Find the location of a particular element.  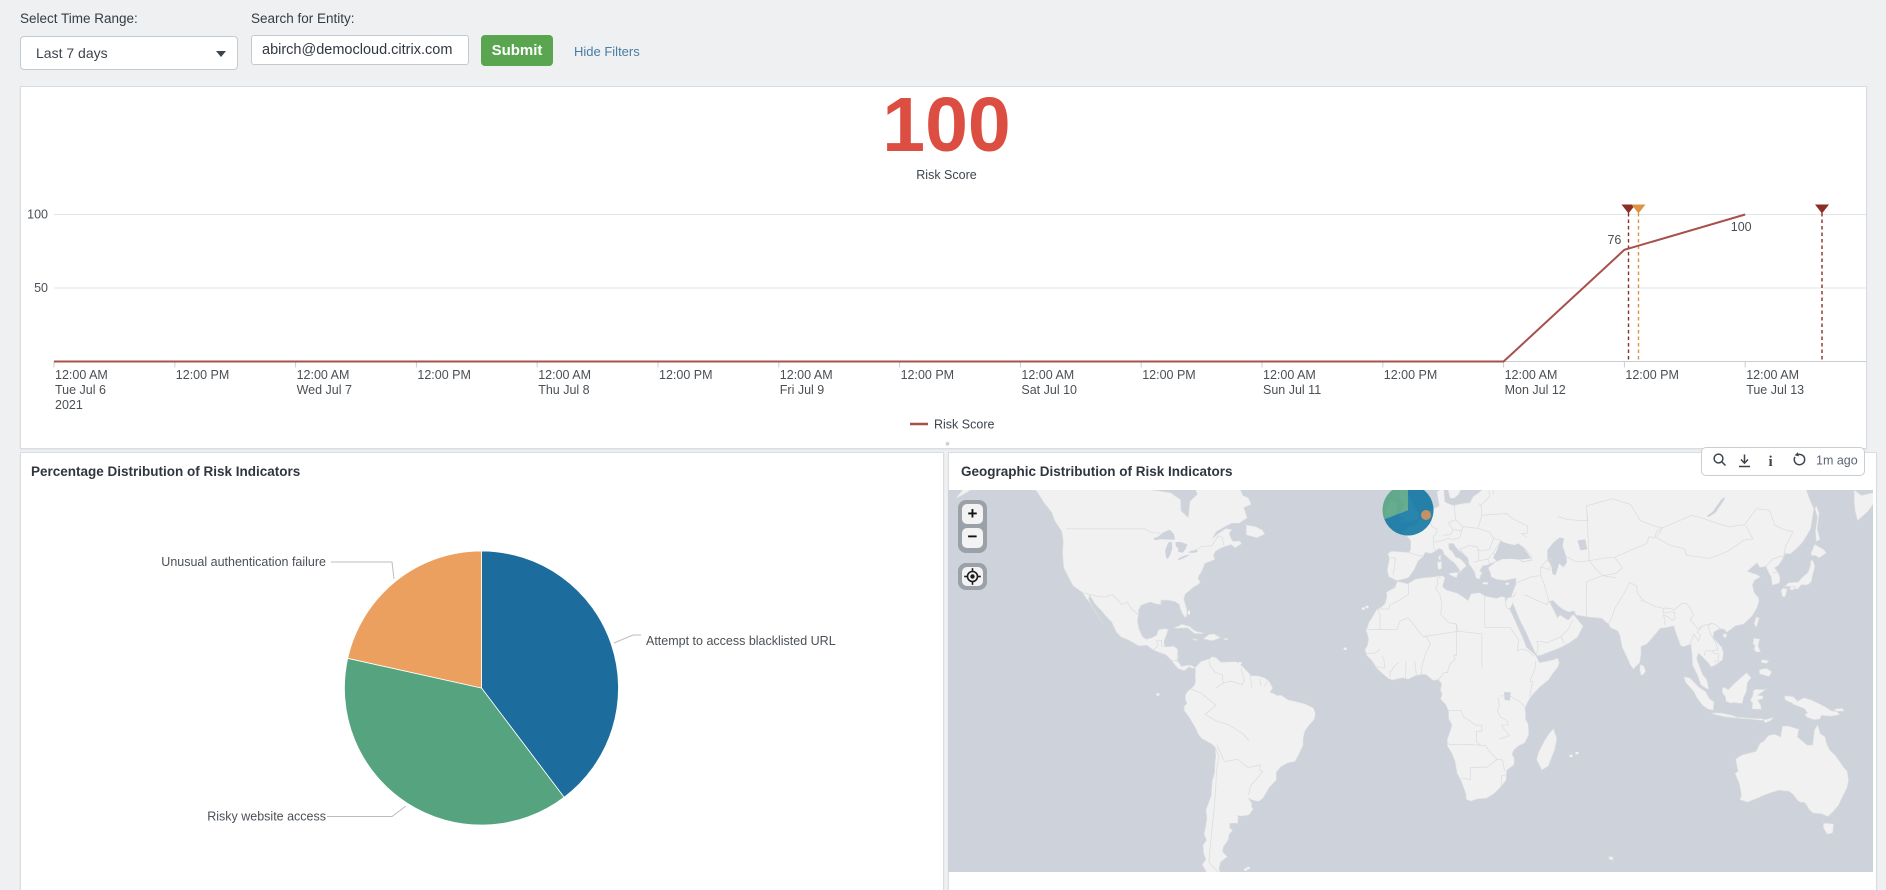

svg-text: Sun Jul 11 is located at coordinates (1292, 390).